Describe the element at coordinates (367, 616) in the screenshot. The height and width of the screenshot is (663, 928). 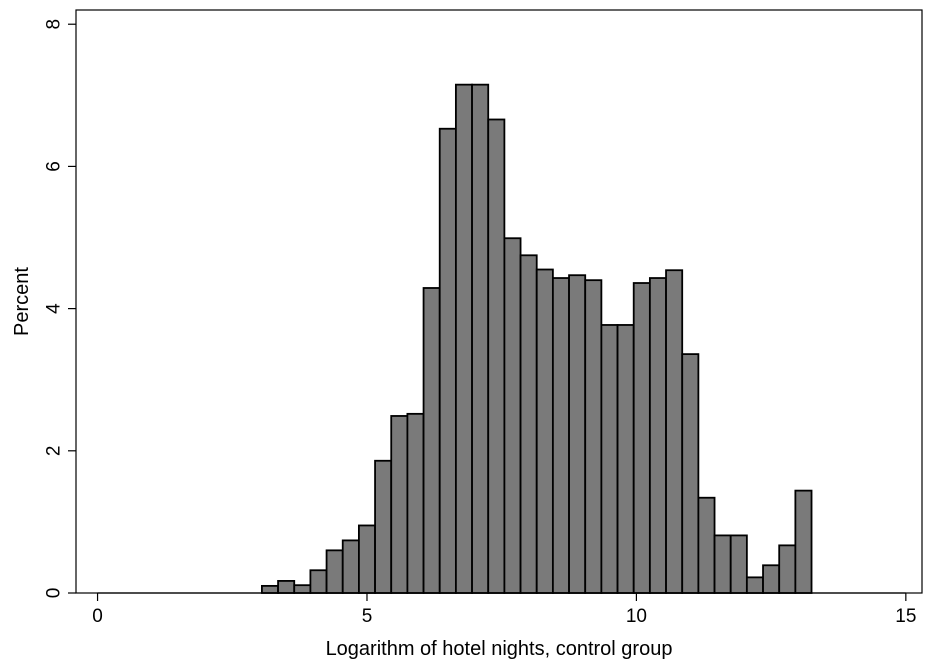
I see `x-tick-label: 5` at that location.